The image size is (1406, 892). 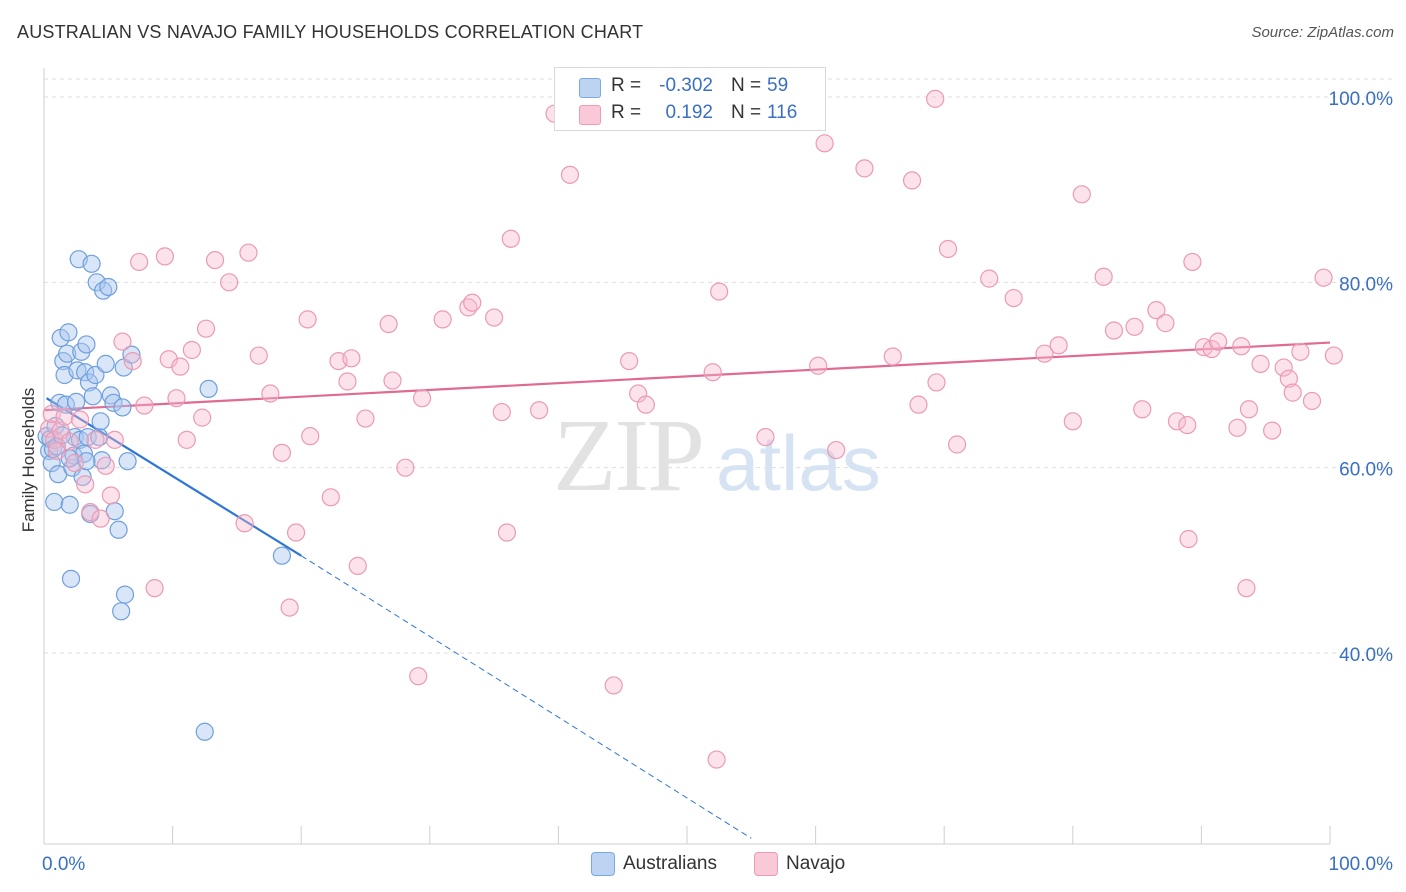 I want to click on watermark: ZIP atlas, so click(x=717, y=455).